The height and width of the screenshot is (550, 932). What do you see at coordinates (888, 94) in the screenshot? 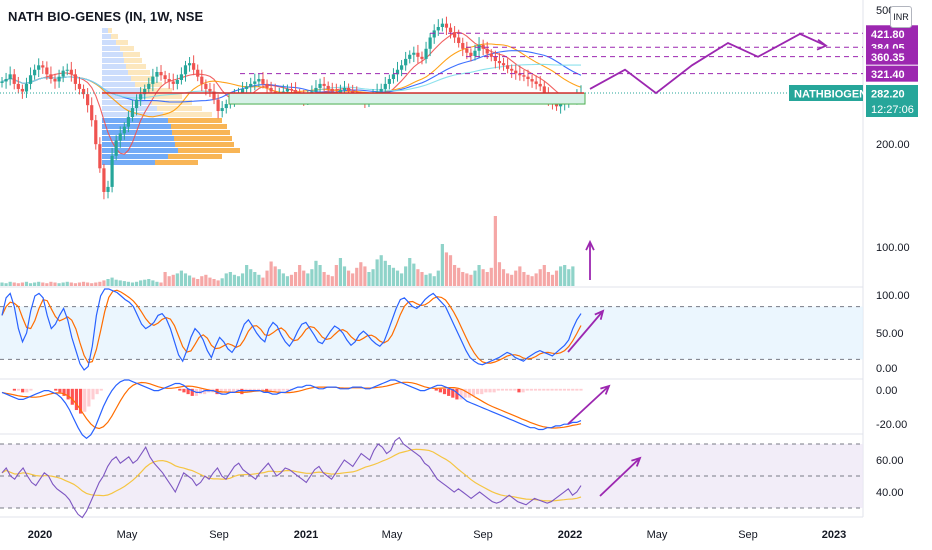
I see `last-price-label: 282.20` at bounding box center [888, 94].